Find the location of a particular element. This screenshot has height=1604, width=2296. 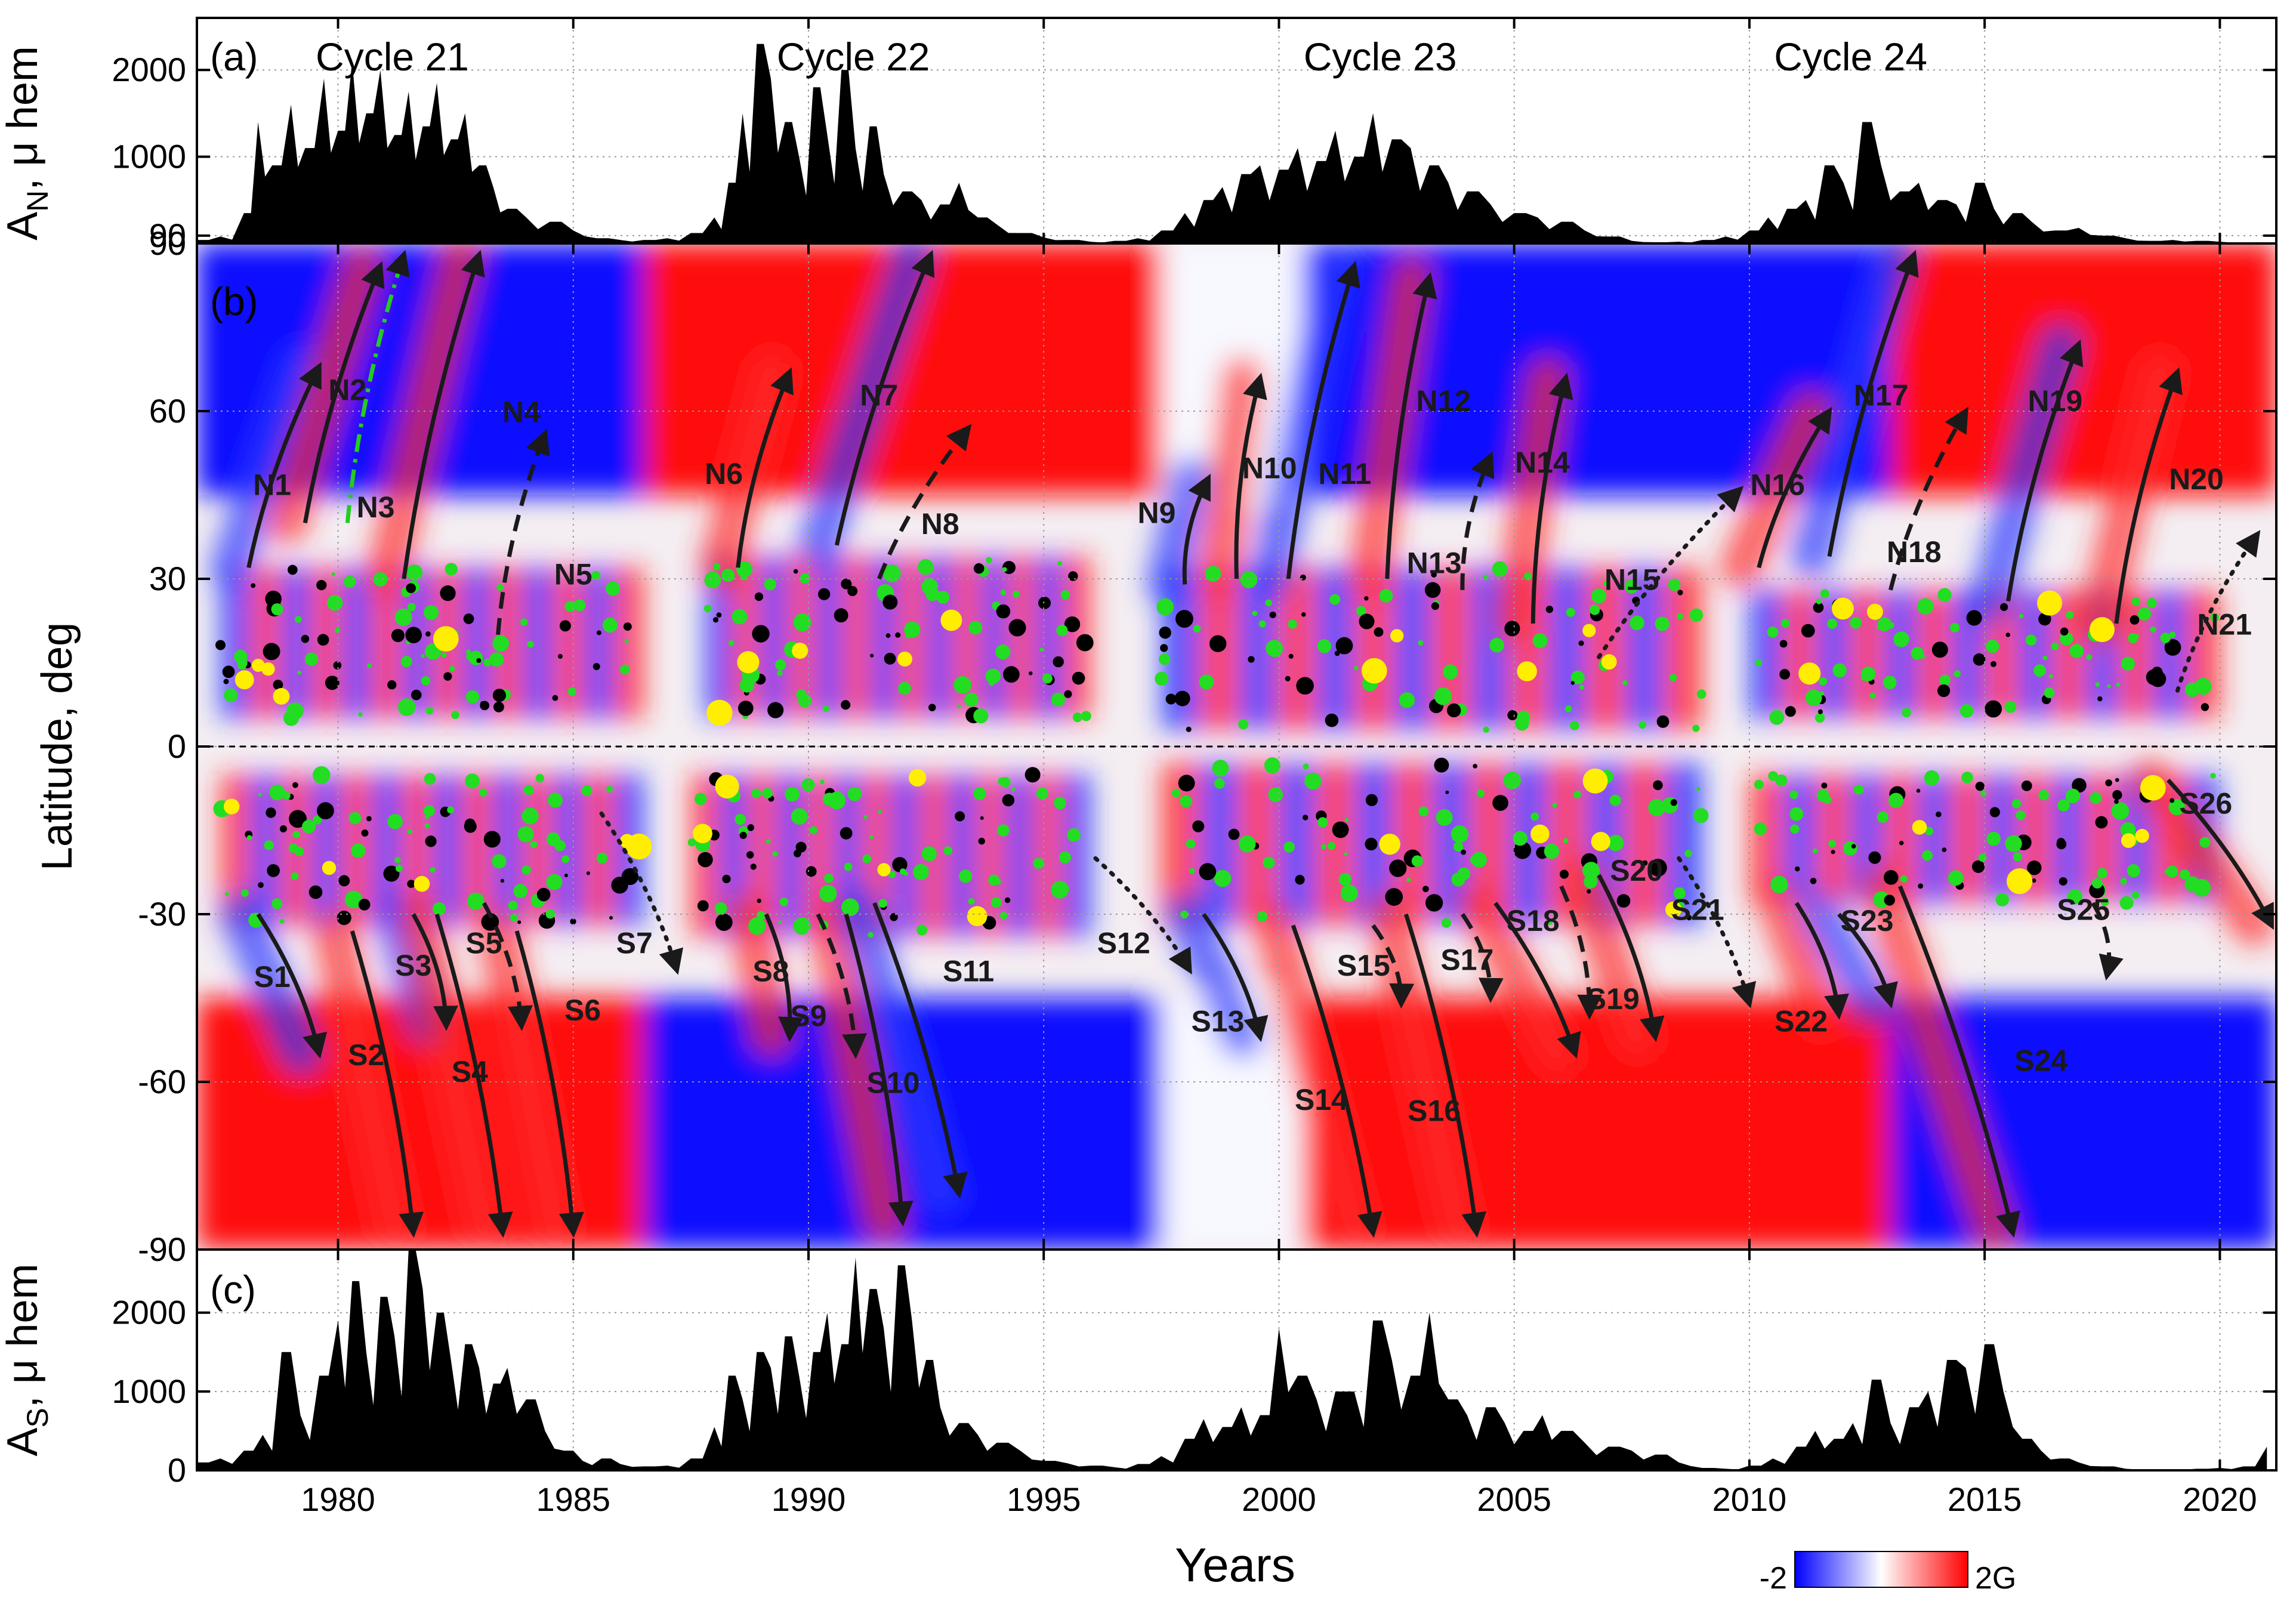

panel-b-y-tick-label: 30 is located at coordinates (167, 578).